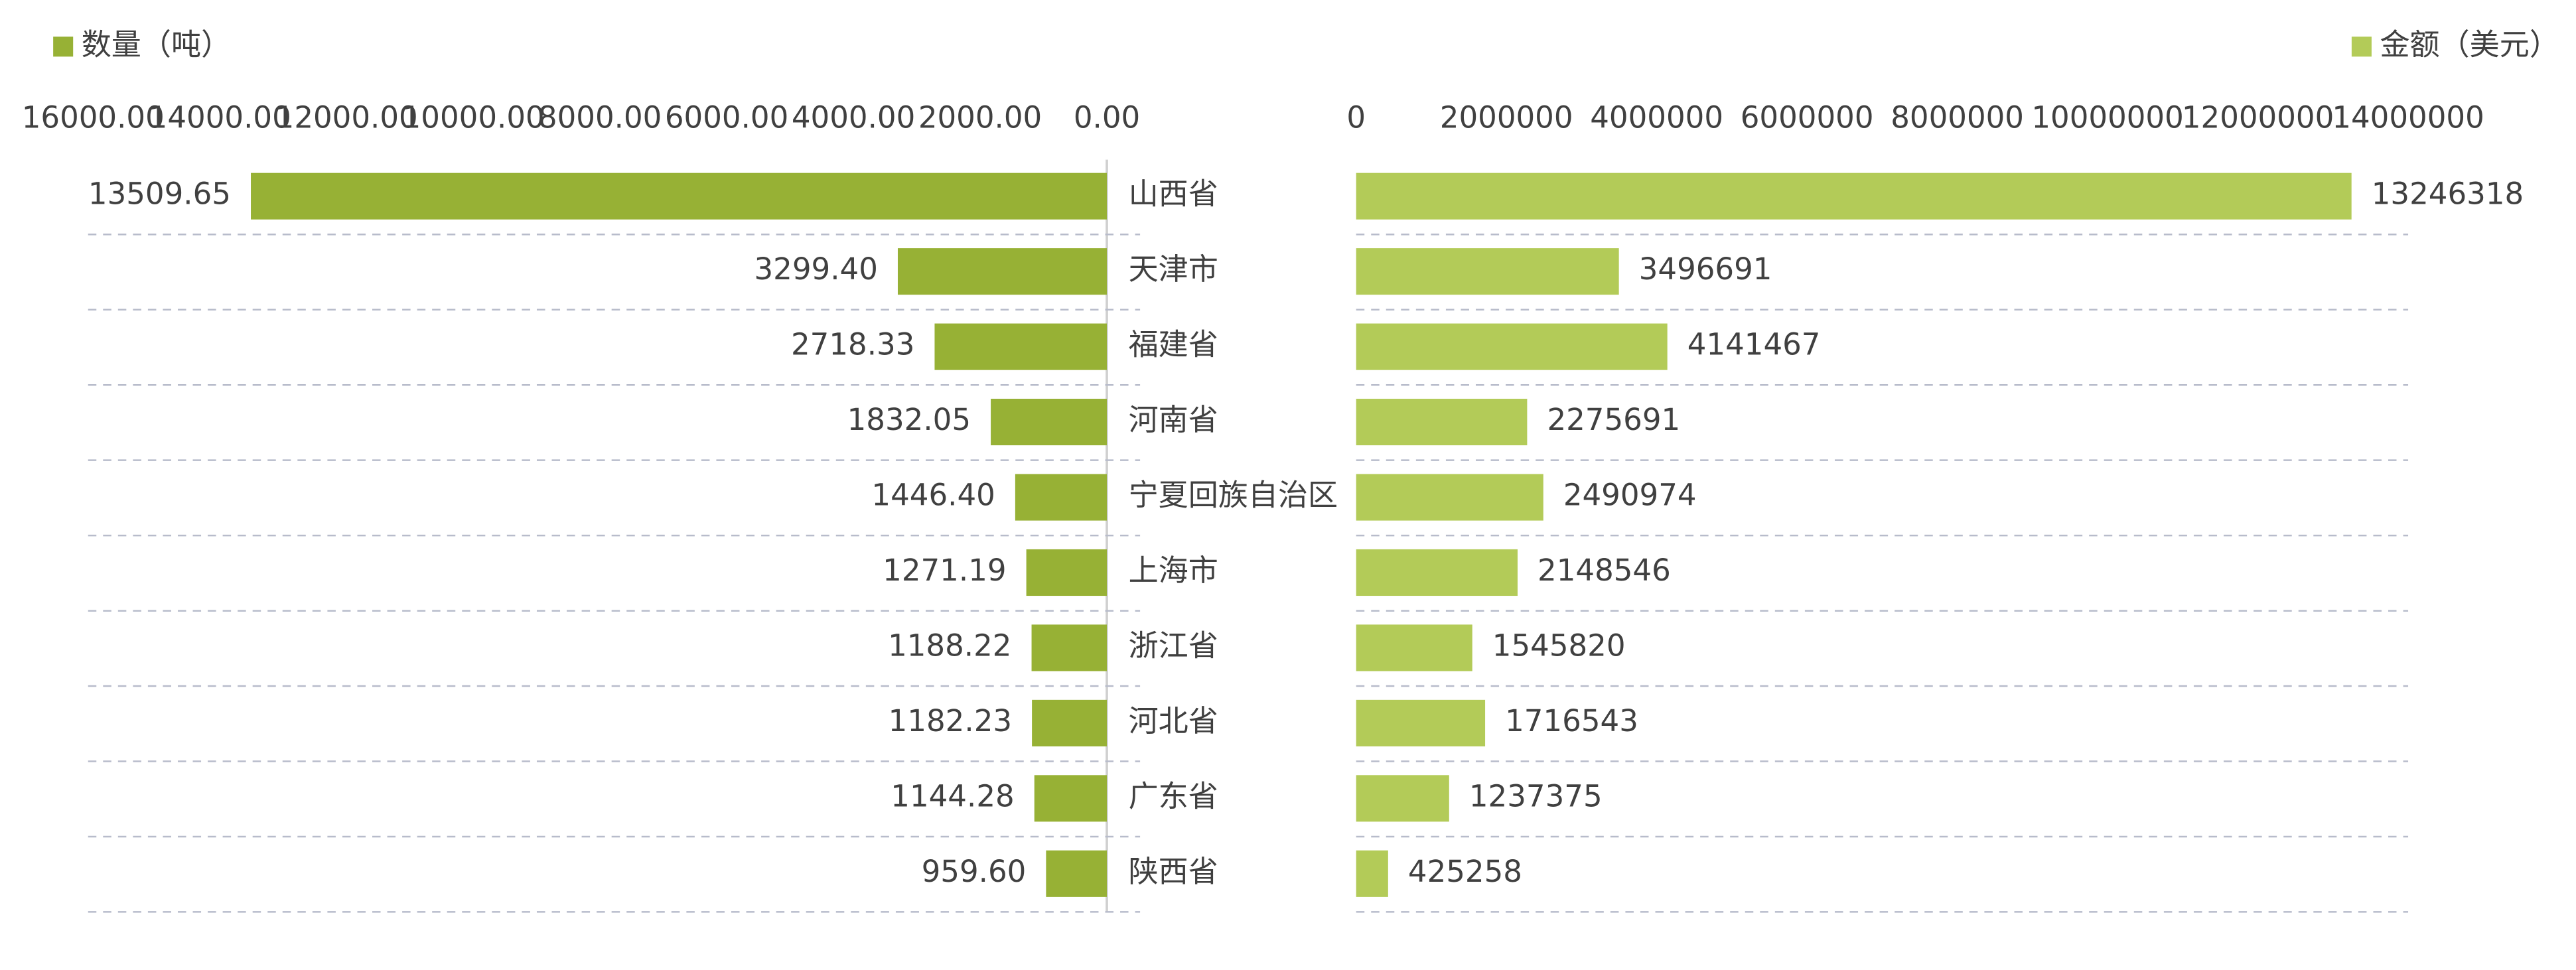 The height and width of the screenshot is (970, 2576). What do you see at coordinates (2258, 117) in the screenshot?
I see `x-tick-label: 12000000` at bounding box center [2258, 117].